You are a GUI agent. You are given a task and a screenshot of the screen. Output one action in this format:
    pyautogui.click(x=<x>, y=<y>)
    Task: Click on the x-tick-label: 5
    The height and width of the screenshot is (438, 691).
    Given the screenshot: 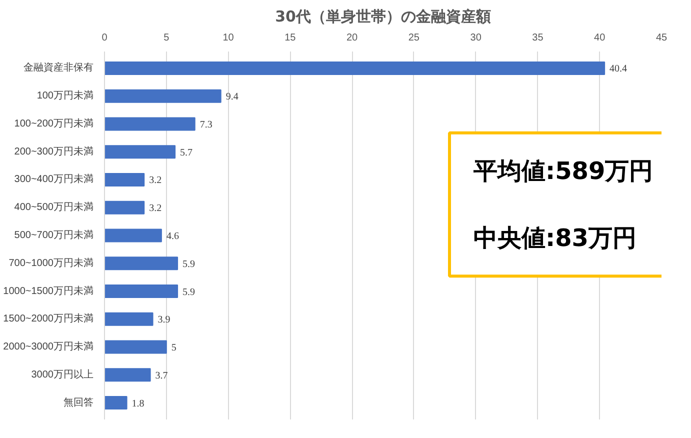 What is the action you would take?
    pyautogui.click(x=167, y=38)
    